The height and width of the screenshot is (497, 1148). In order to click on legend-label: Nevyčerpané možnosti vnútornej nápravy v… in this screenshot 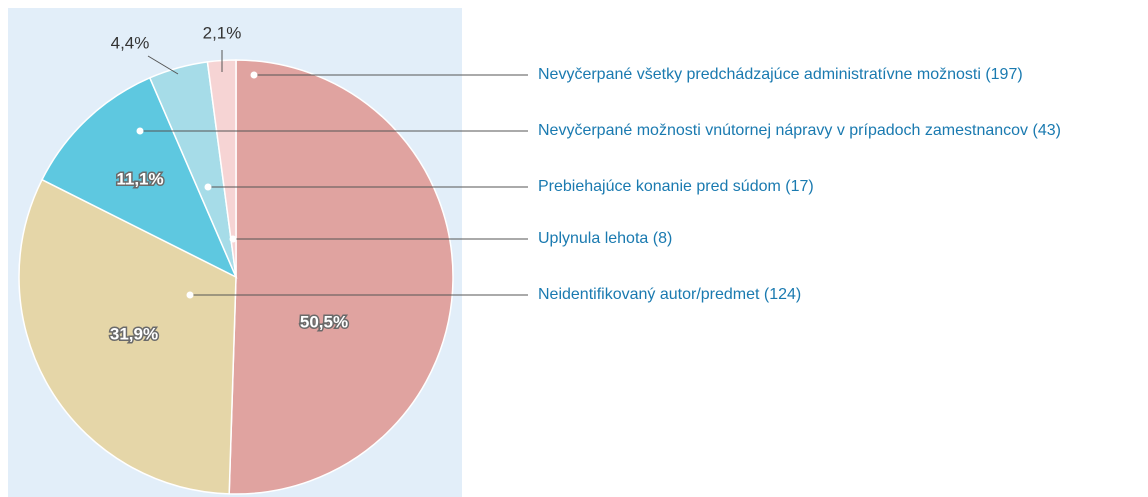, I will do `click(799, 130)`.